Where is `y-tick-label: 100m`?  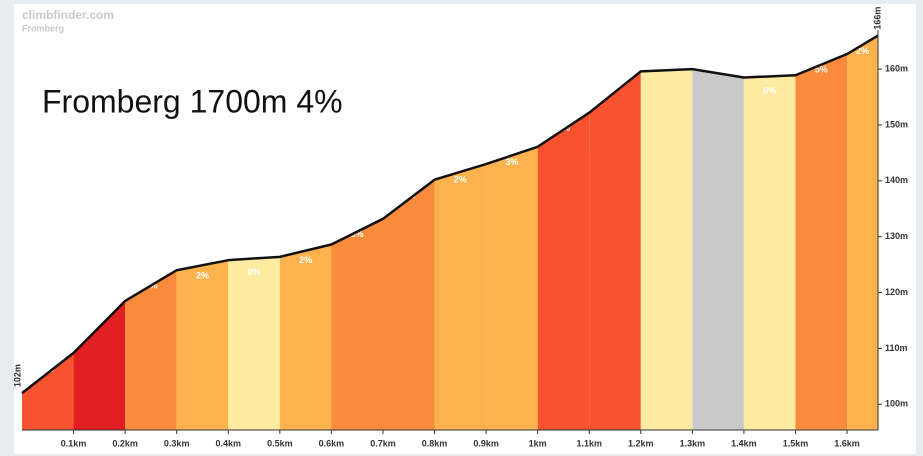
y-tick-label: 100m is located at coordinates (896, 404).